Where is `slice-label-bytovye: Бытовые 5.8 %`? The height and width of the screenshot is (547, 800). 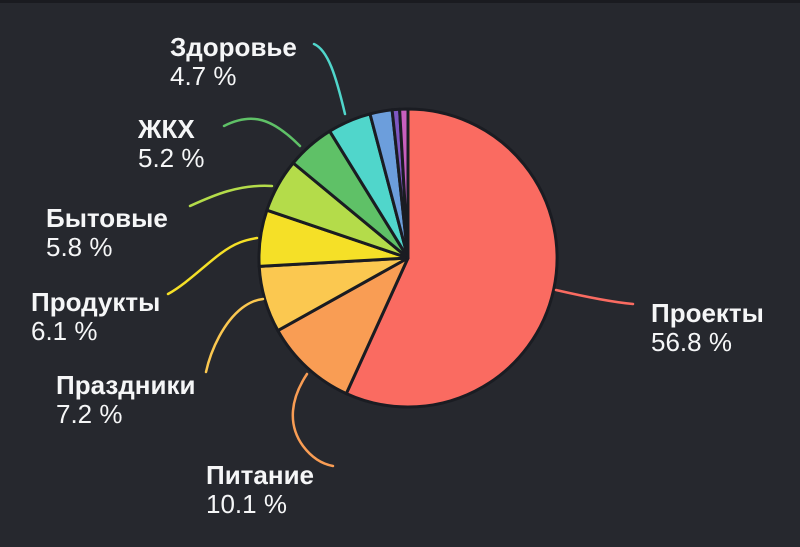
slice-label-bytovye: Бытовые 5.8 % is located at coordinates (107, 233).